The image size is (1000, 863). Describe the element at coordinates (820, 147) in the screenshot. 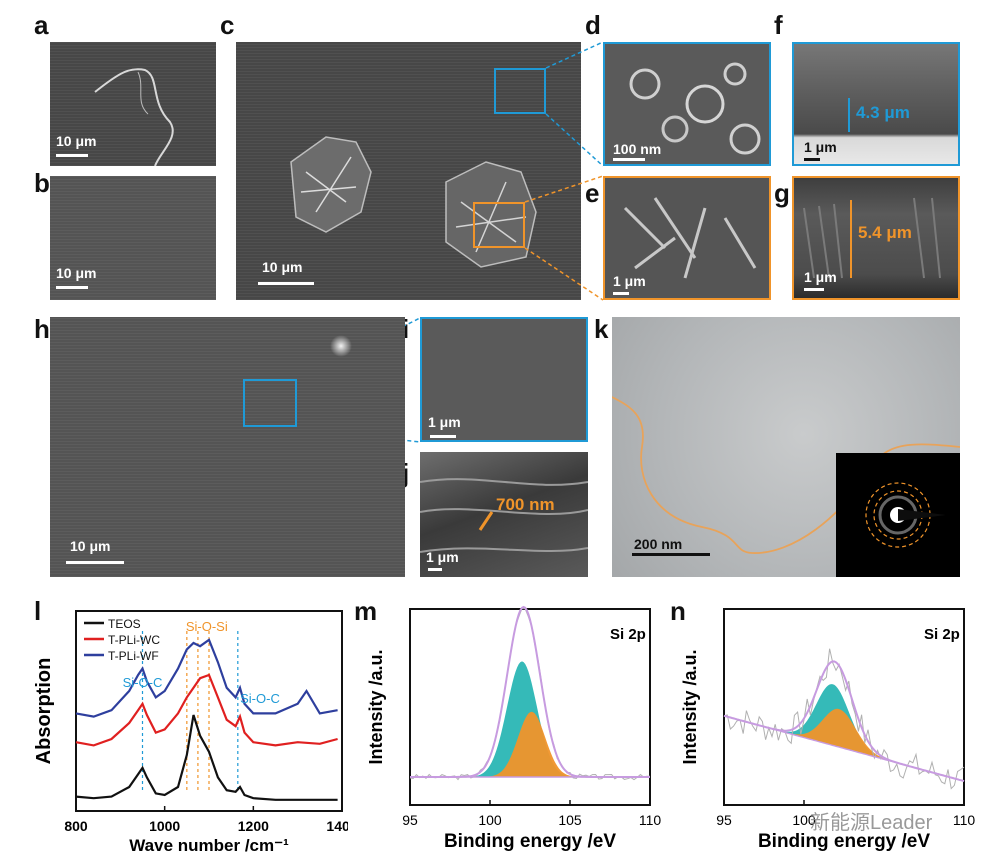

I see `scalebar-f-label: 1 μm` at that location.